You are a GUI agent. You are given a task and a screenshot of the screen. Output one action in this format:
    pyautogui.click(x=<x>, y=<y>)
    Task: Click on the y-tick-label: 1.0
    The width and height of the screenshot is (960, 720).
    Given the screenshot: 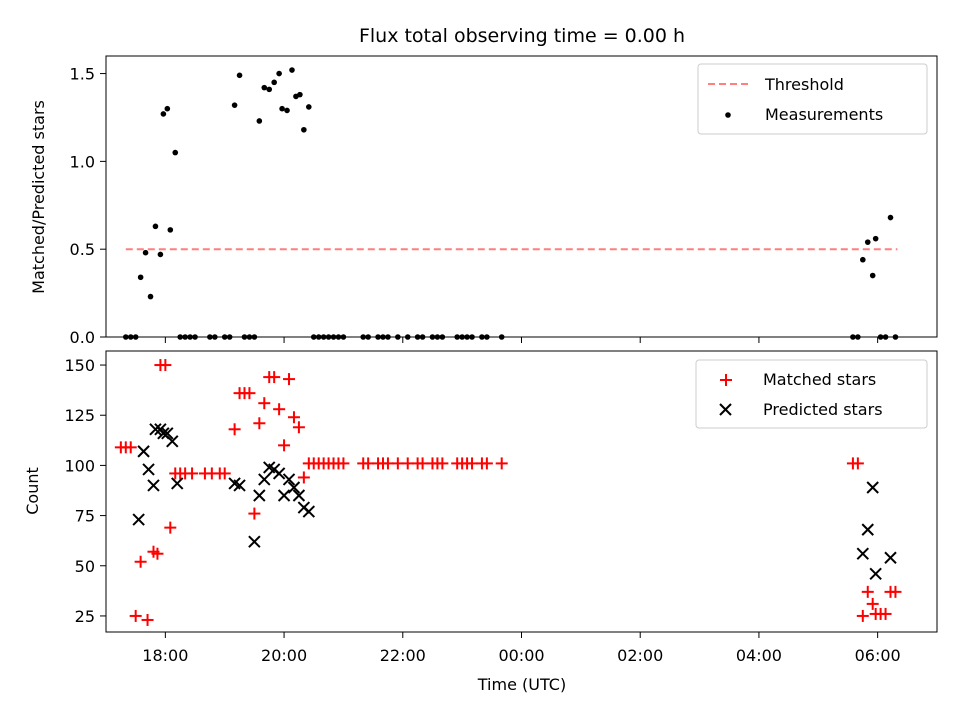 What is the action you would take?
    pyautogui.click(x=82, y=161)
    